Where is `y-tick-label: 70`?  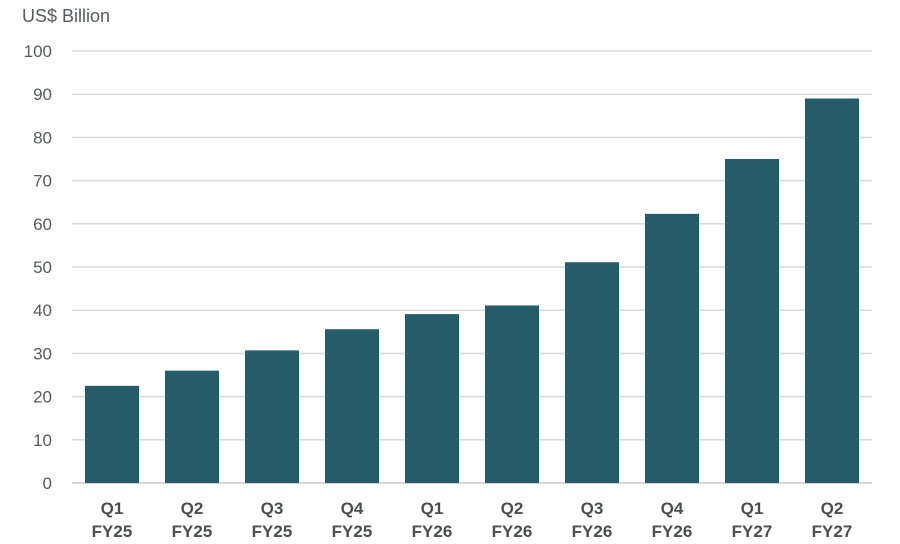 y-tick-label: 70 is located at coordinates (42, 181).